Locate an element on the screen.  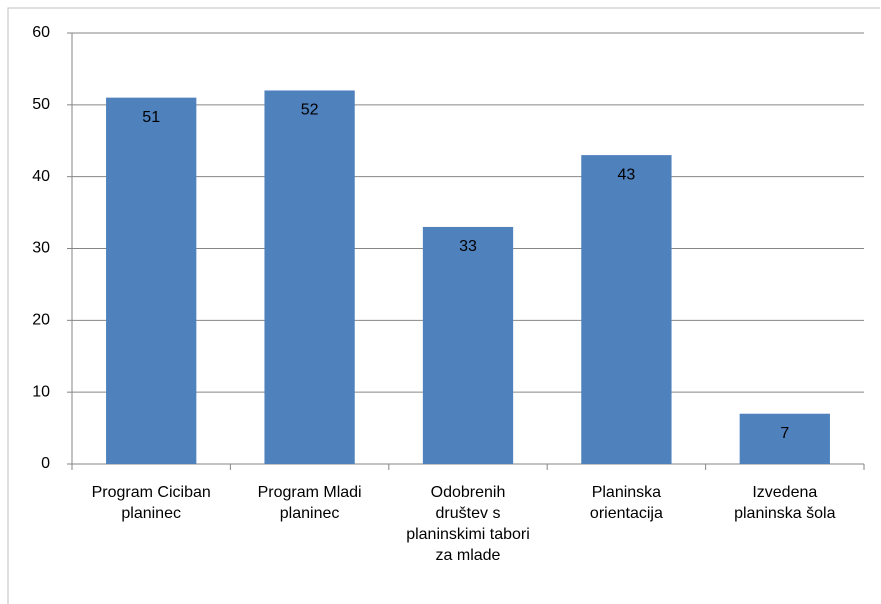
x-tick-label: Izvedena planinska šola is located at coordinates (785, 503).